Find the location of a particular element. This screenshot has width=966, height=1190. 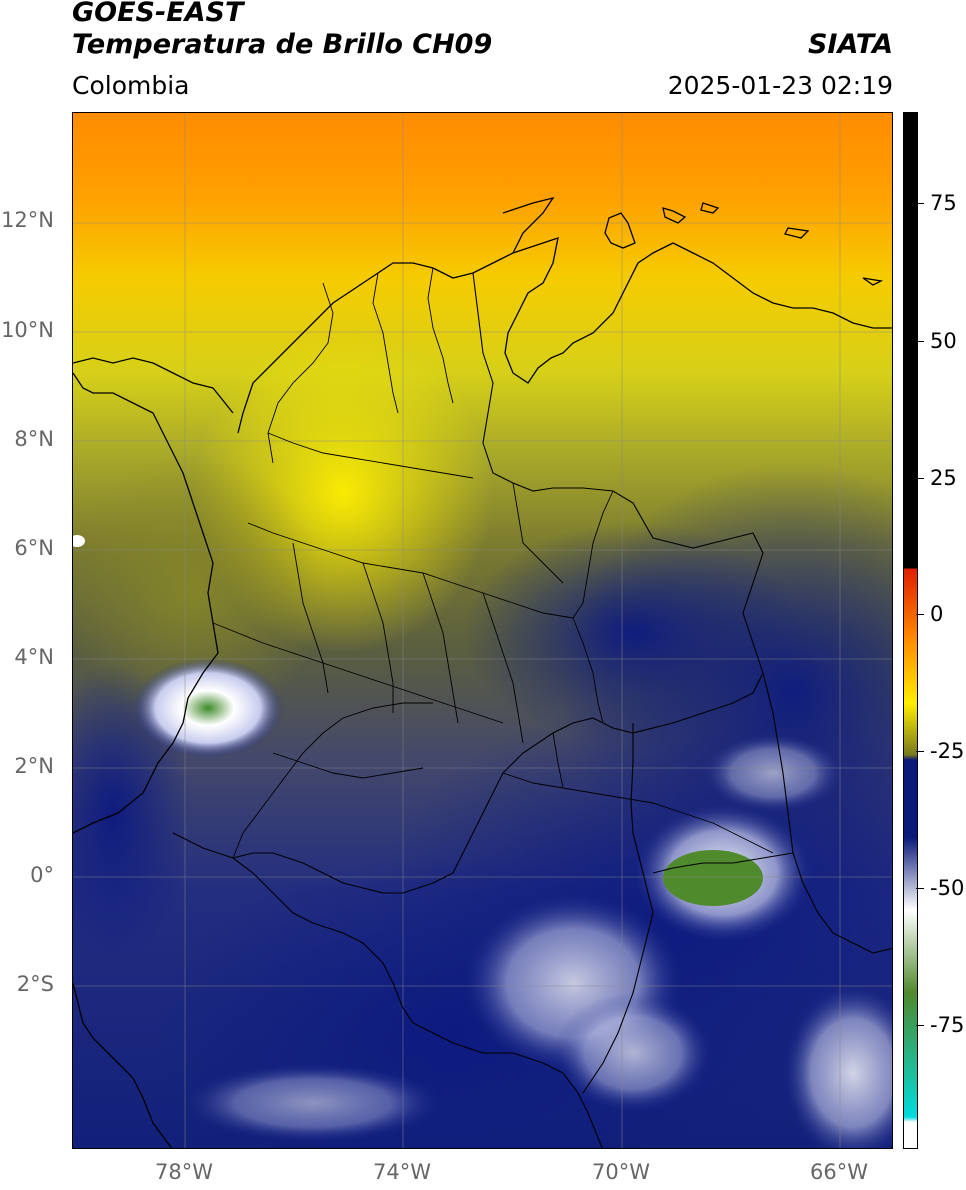

colorbar-label-75: 75 is located at coordinates (943, 203).